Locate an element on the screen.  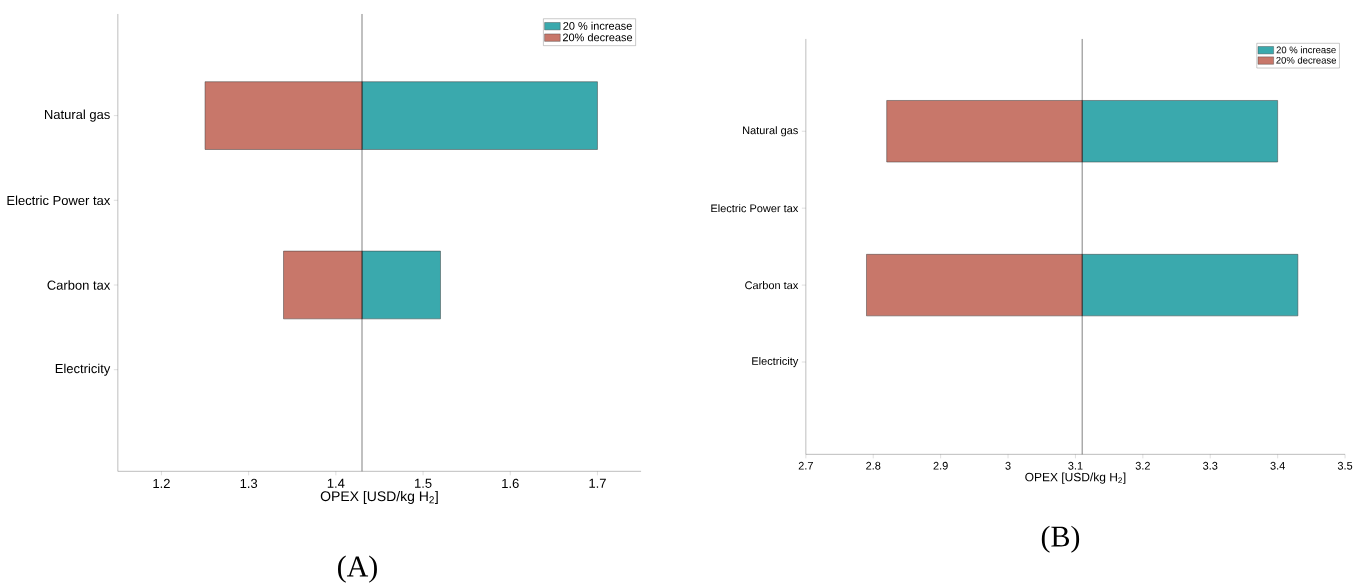
x-tick-label: 3.5 is located at coordinates (1345, 465).